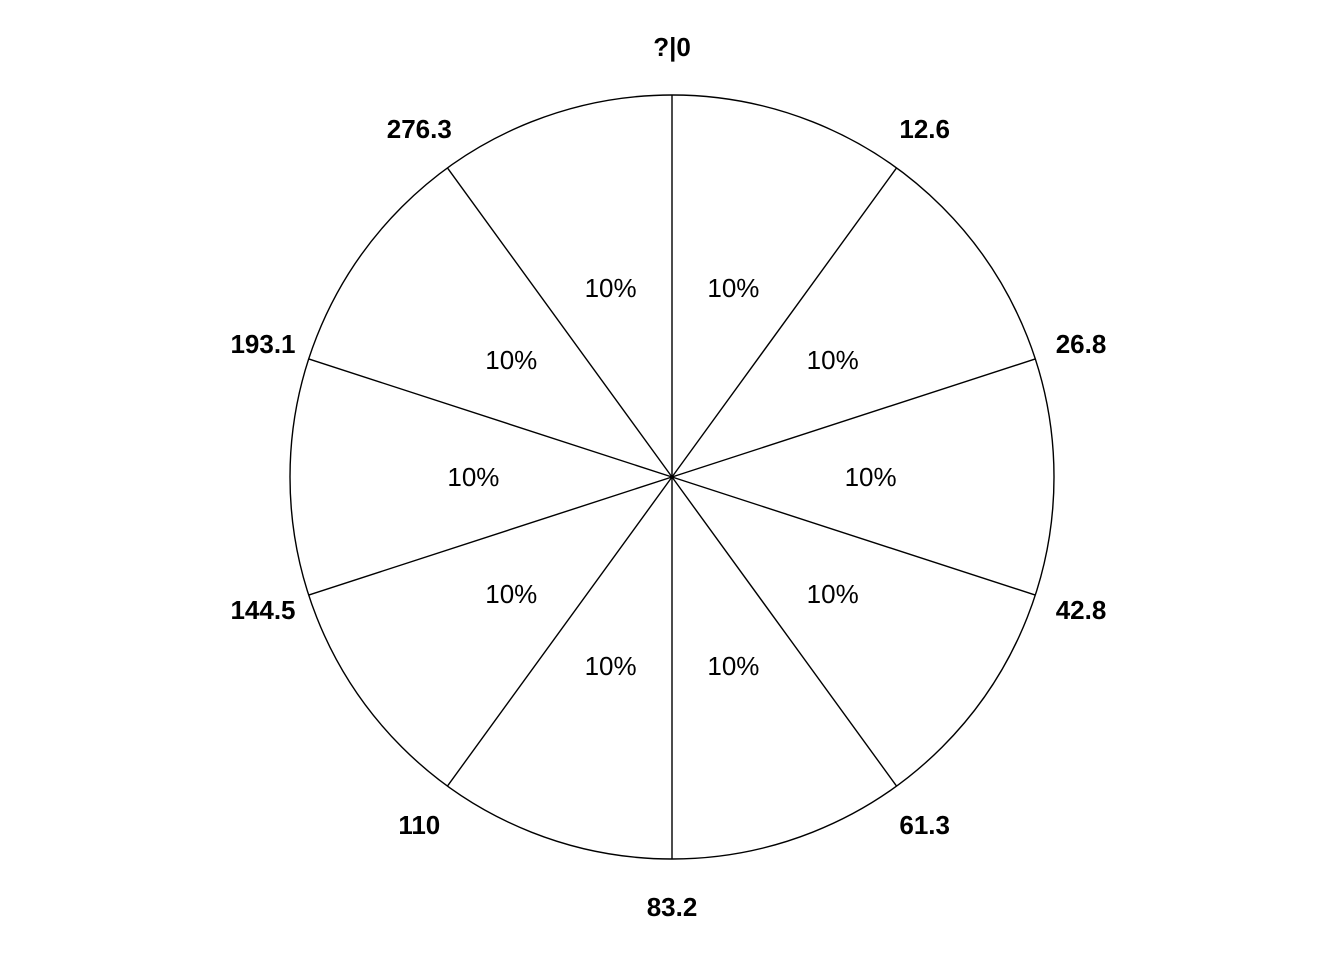 Image resolution: width=1344 pixels, height=960 pixels. I want to click on slice-label-4: 10%, so click(833, 594).